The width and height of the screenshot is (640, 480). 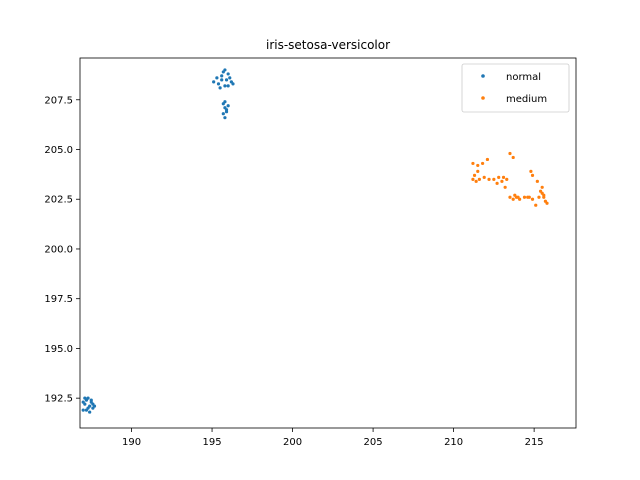 What do you see at coordinates (58, 249) in the screenshot?
I see `y-tick-label: 200.0` at bounding box center [58, 249].